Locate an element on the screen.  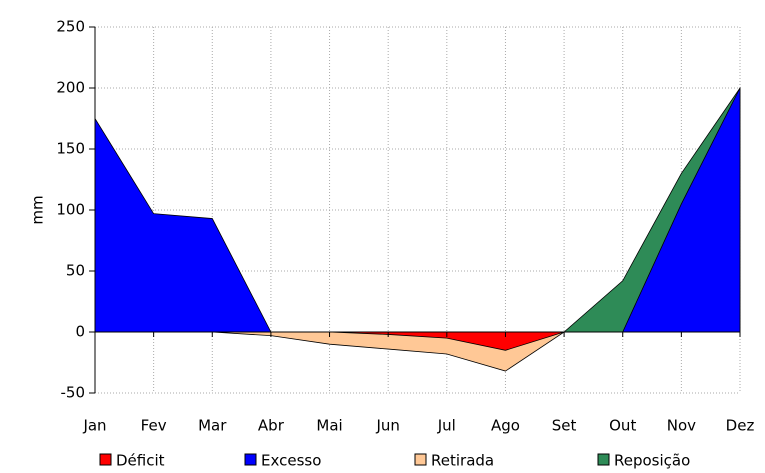
x-tick-label: Jul is located at coordinates (446, 426).